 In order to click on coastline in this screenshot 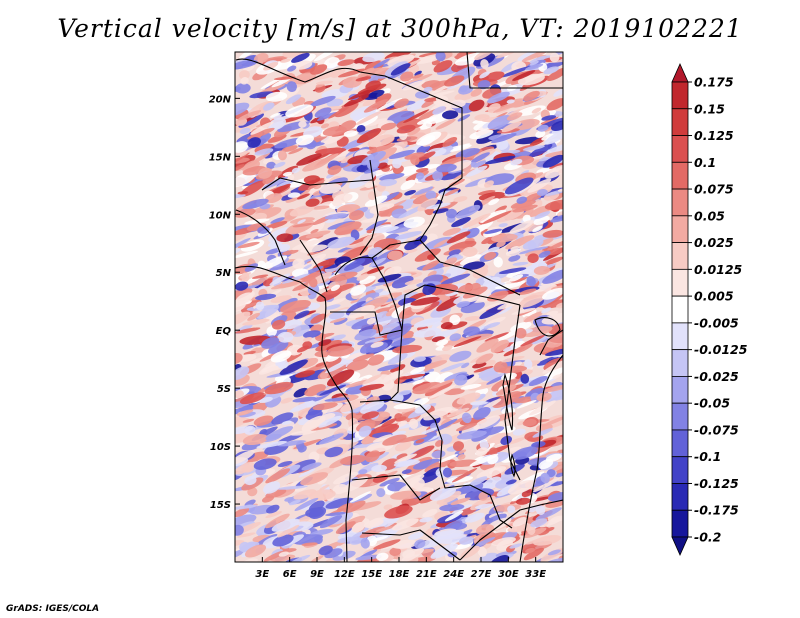, I will do `click(294, 413)`.